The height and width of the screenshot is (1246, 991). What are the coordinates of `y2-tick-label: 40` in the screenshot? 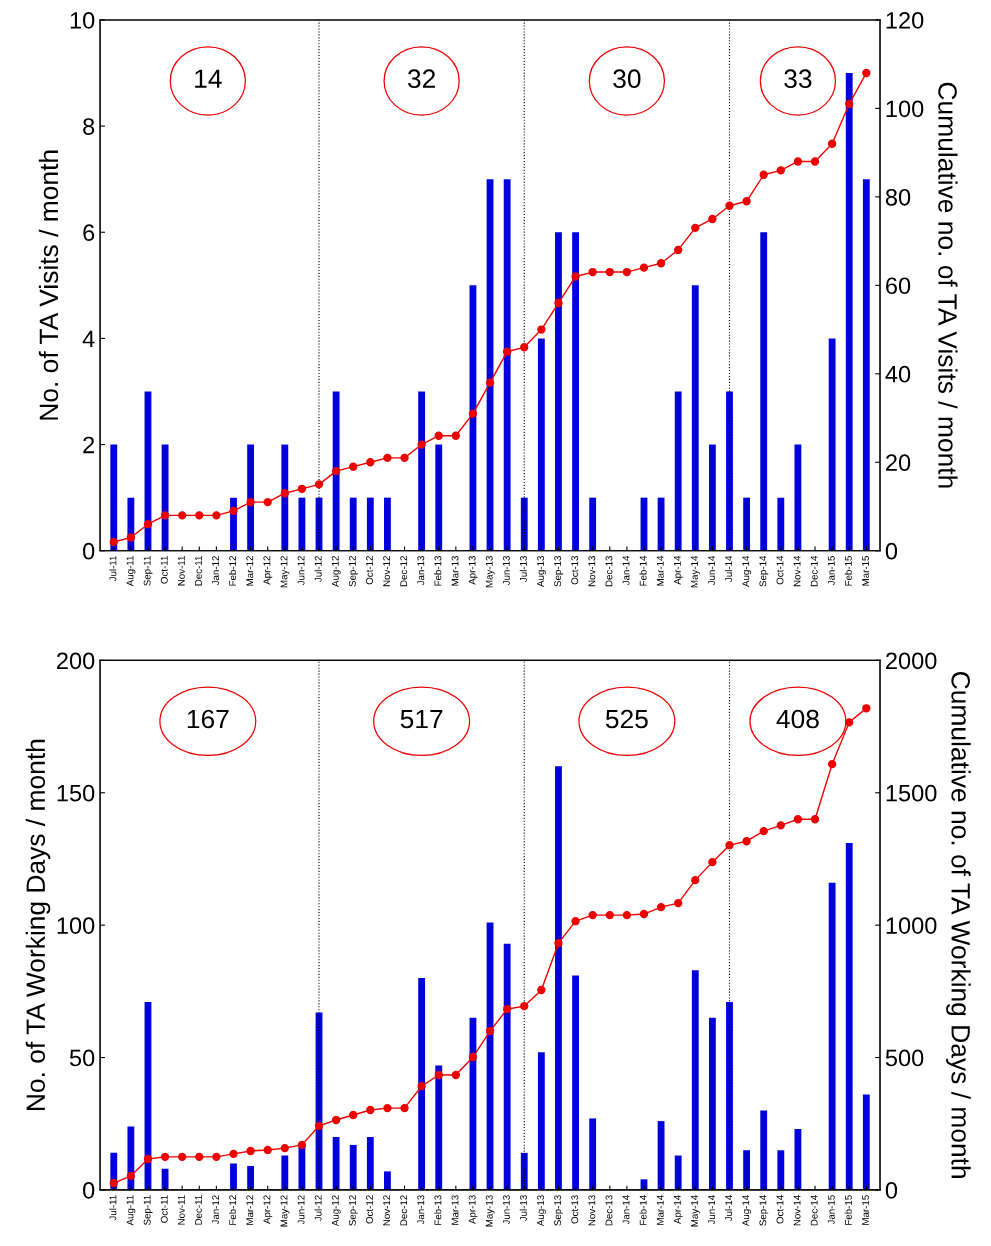 It's located at (898, 374).